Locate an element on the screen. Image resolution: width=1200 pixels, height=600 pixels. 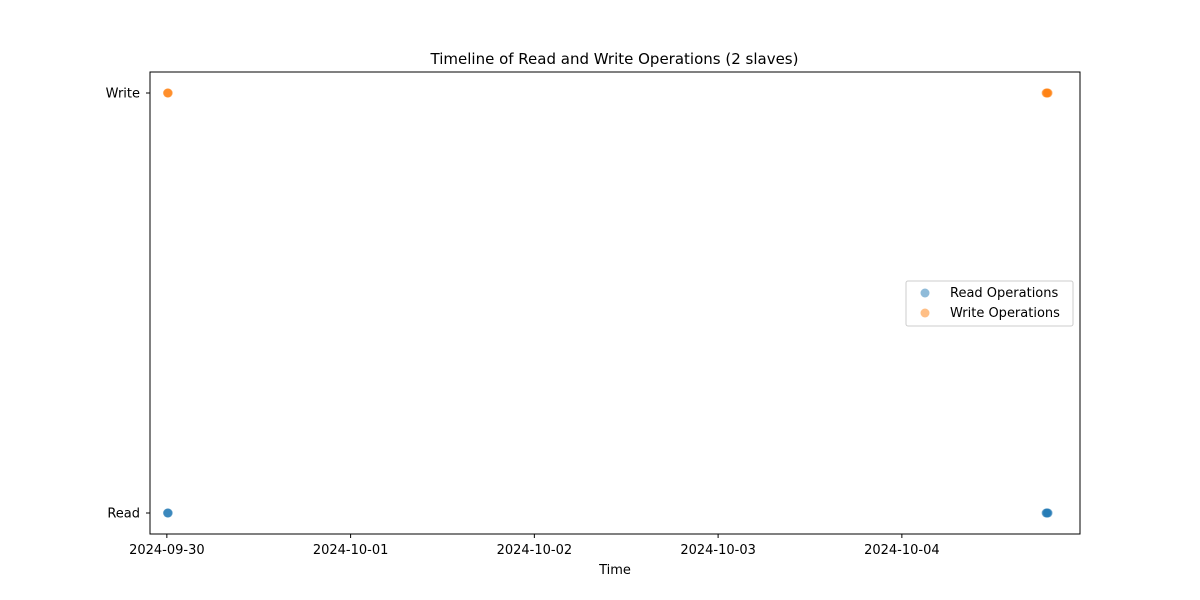
x-tick-label: 2024-10-01 is located at coordinates (351, 550).